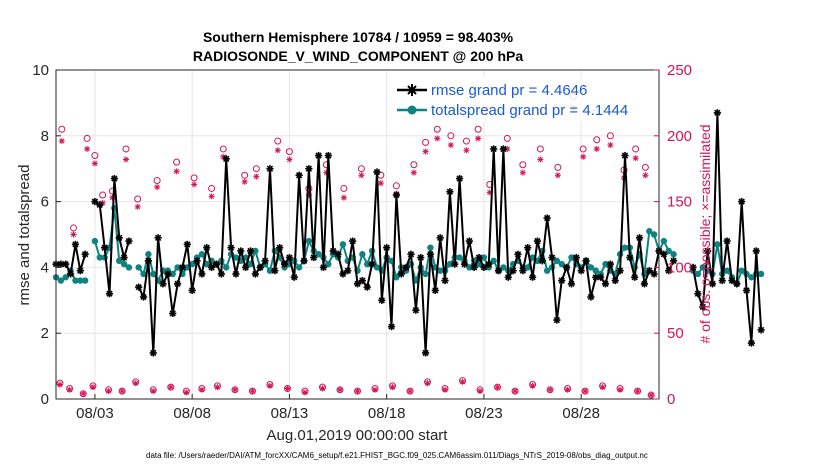 Image resolution: width=830 pixels, height=470 pixels. I want to click on y-right-axis-ticks: 0 50 100 150 200 250, so click(673, 235).